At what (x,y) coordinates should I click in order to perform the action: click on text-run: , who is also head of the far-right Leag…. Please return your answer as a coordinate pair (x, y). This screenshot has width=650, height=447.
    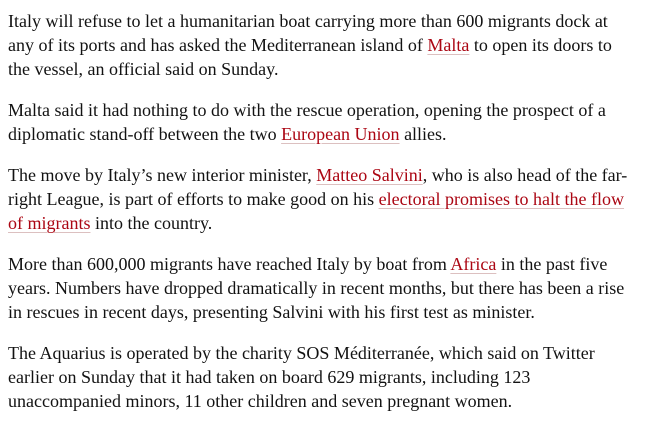
    Looking at the image, I should click on (318, 187).